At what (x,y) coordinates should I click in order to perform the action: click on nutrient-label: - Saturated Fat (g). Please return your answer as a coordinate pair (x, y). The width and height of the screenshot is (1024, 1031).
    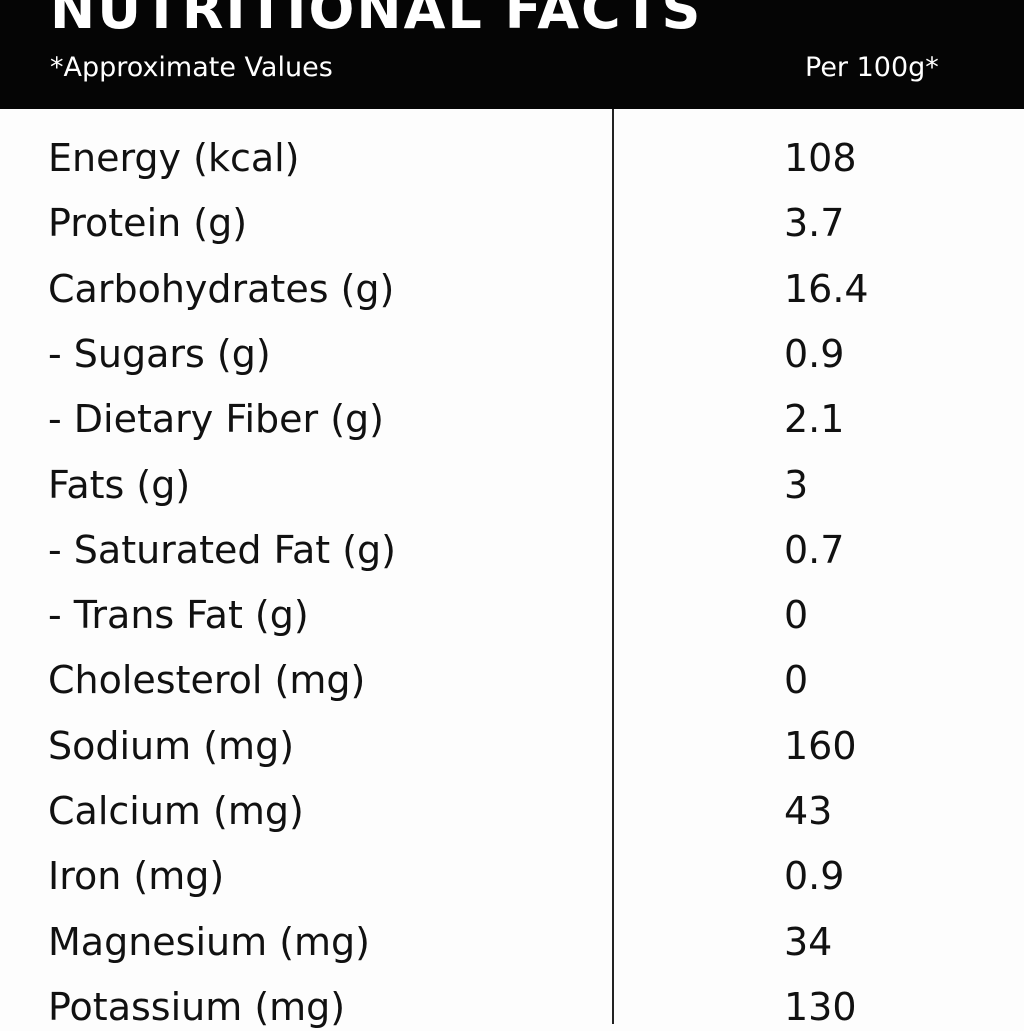
    Looking at the image, I should click on (222, 549).